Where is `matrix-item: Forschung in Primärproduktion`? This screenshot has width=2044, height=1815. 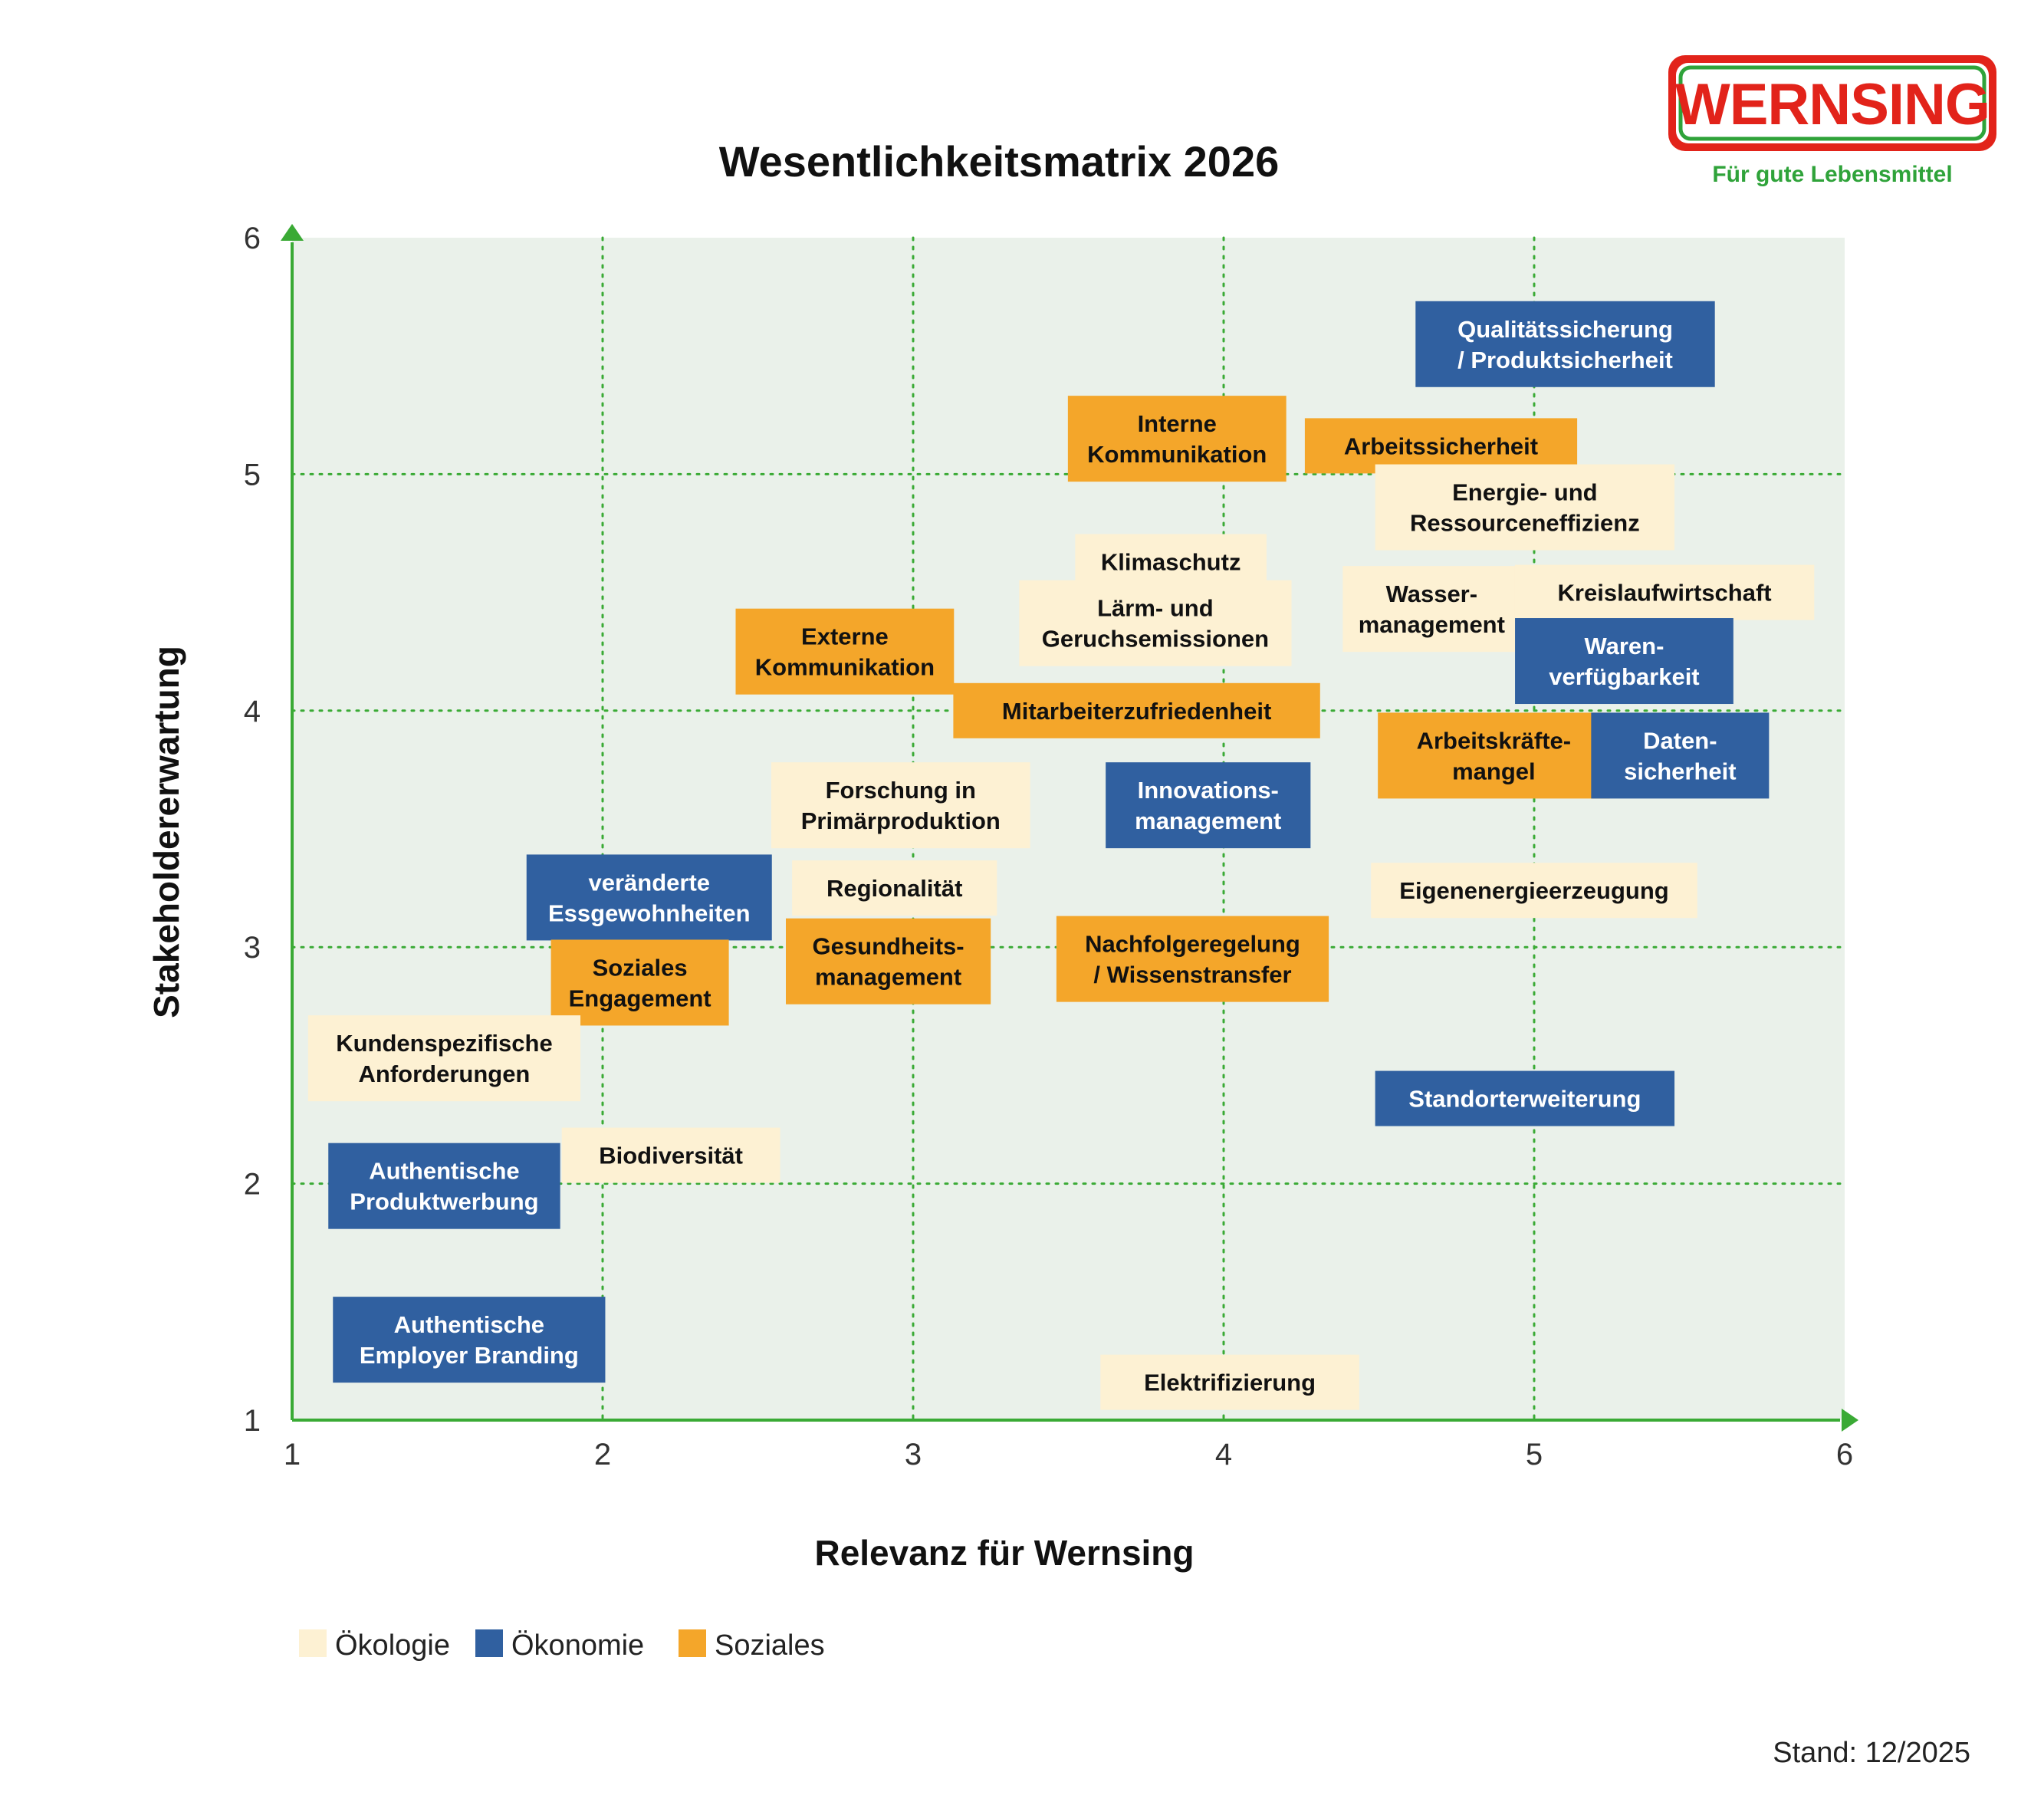
matrix-item: Forschung in Primärproduktion is located at coordinates (901, 805).